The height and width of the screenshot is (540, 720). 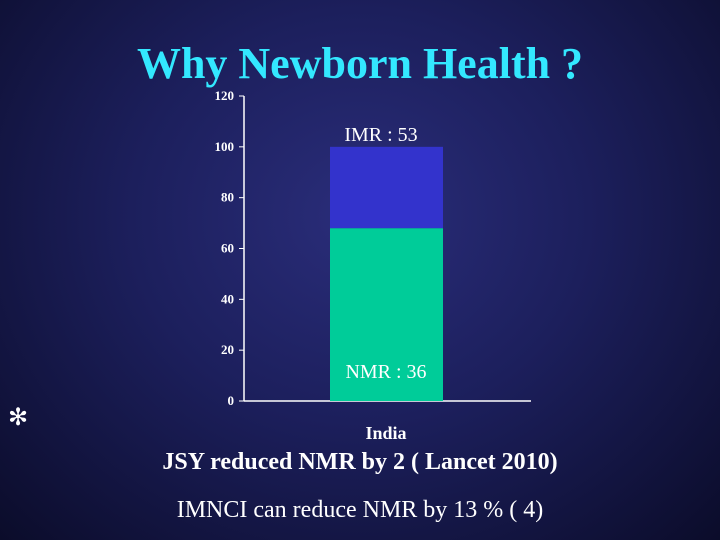 I want to click on annotation-nmr: NMR : 36, so click(x=385, y=372).